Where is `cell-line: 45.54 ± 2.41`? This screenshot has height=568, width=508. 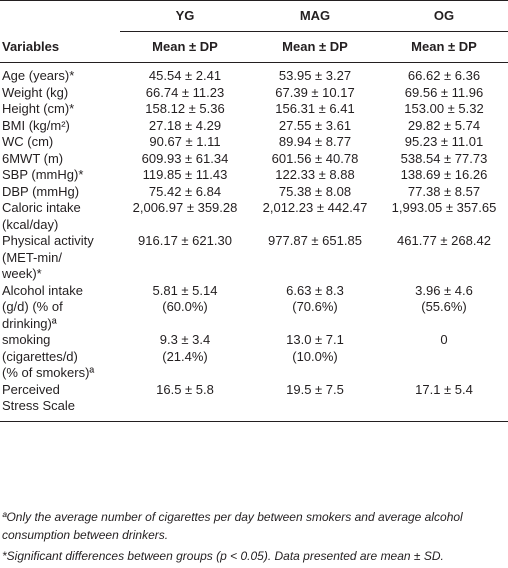
cell-line: 45.54 ± 2.41 is located at coordinates (185, 75).